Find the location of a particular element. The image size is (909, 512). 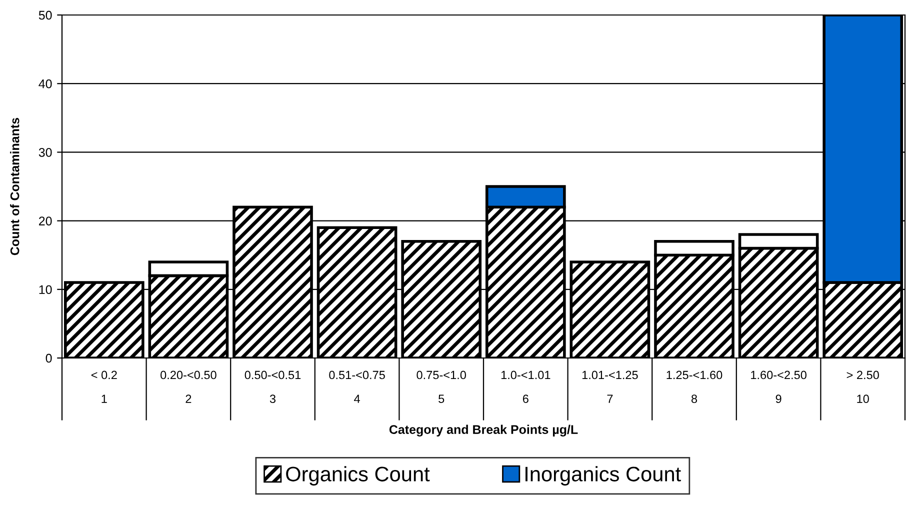

y-tick-label: 40 is located at coordinates (45, 83).